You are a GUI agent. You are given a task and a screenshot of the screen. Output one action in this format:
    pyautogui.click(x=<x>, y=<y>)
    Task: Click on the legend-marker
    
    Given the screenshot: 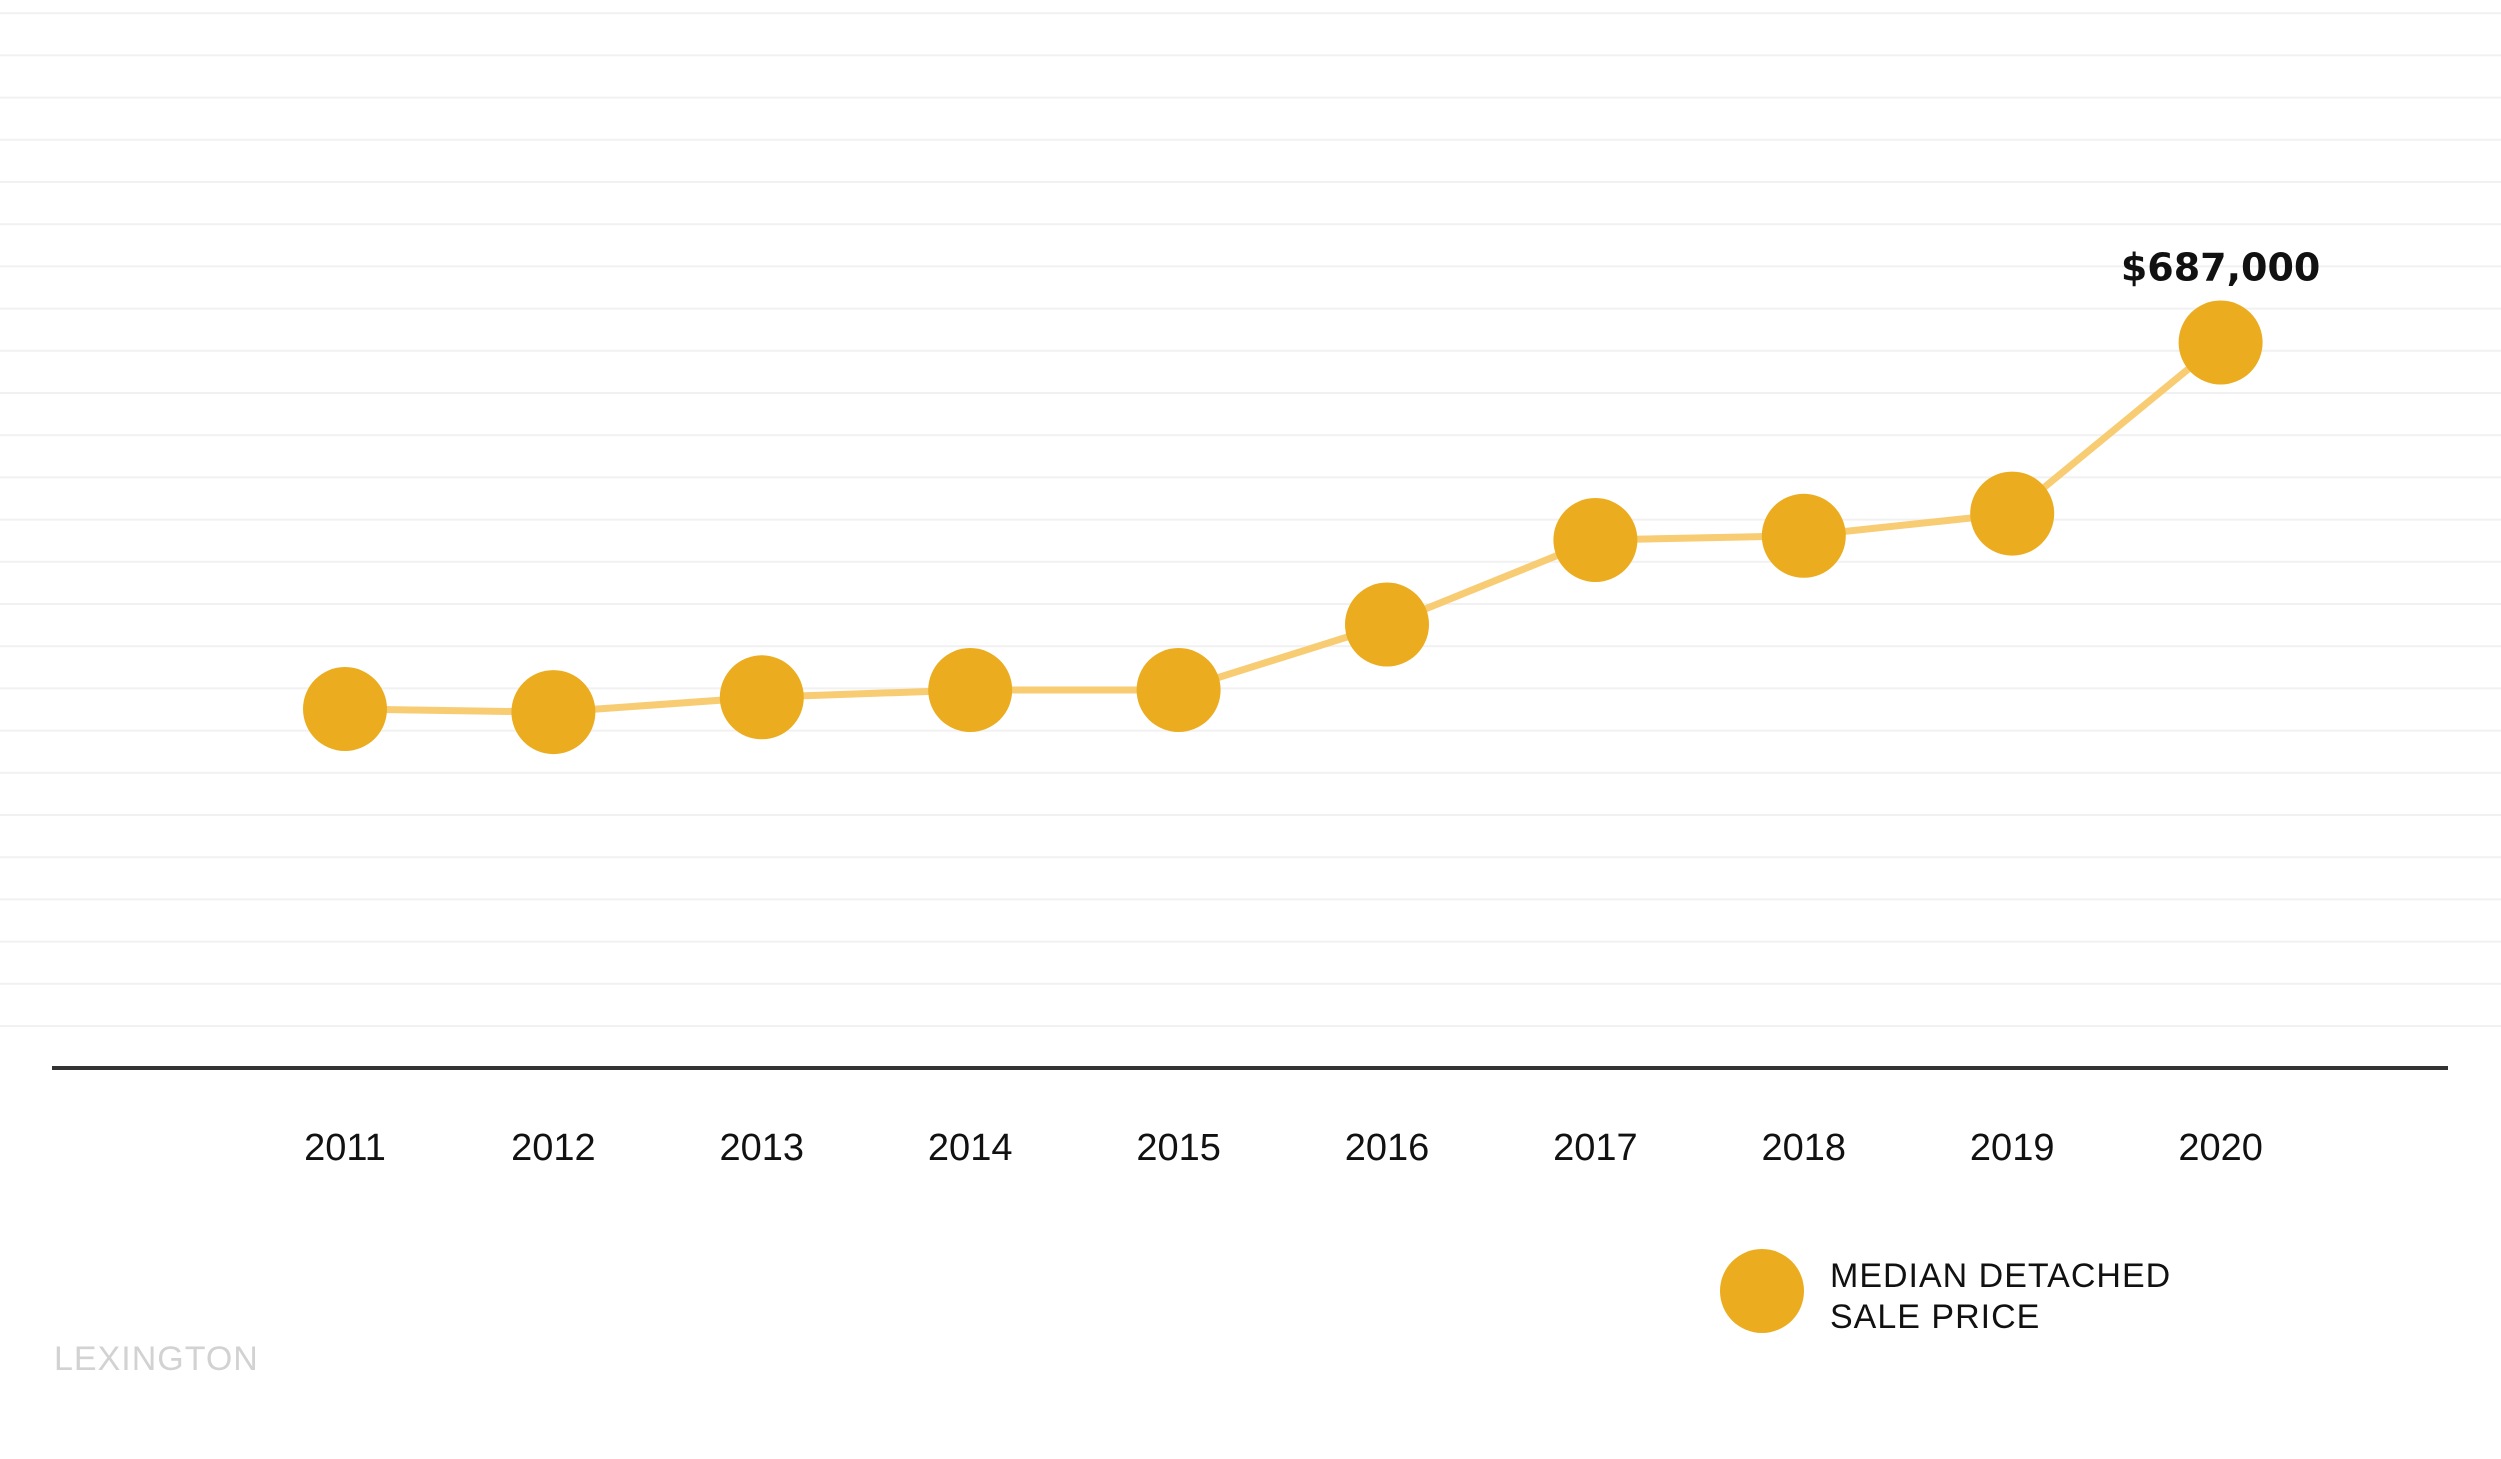 What is the action you would take?
    pyautogui.click(x=1762, y=1291)
    